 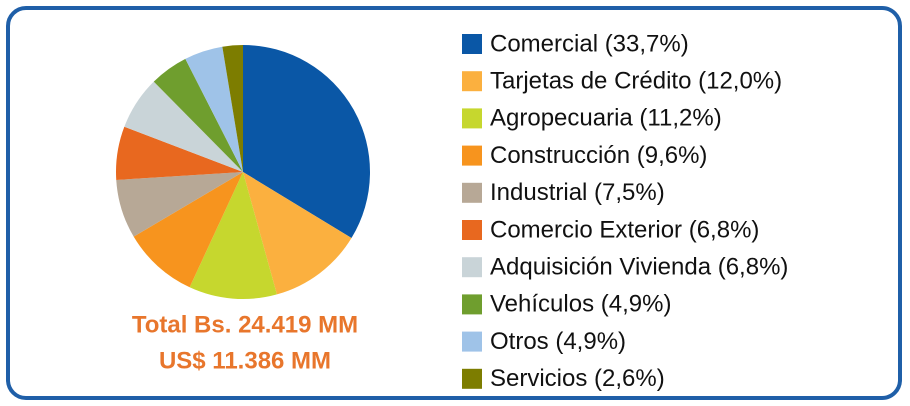 I want to click on legend-label: Agropecuaria (11,2%), so click(x=606, y=118).